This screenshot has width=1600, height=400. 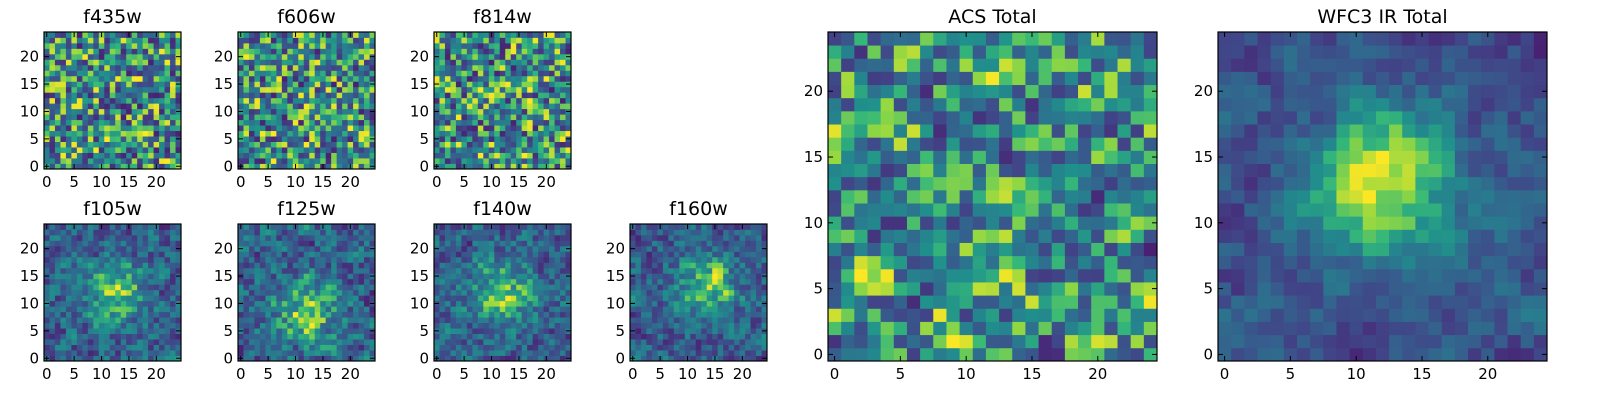 What do you see at coordinates (615, 276) in the screenshot?
I see `y-tick-label: 15` at bounding box center [615, 276].